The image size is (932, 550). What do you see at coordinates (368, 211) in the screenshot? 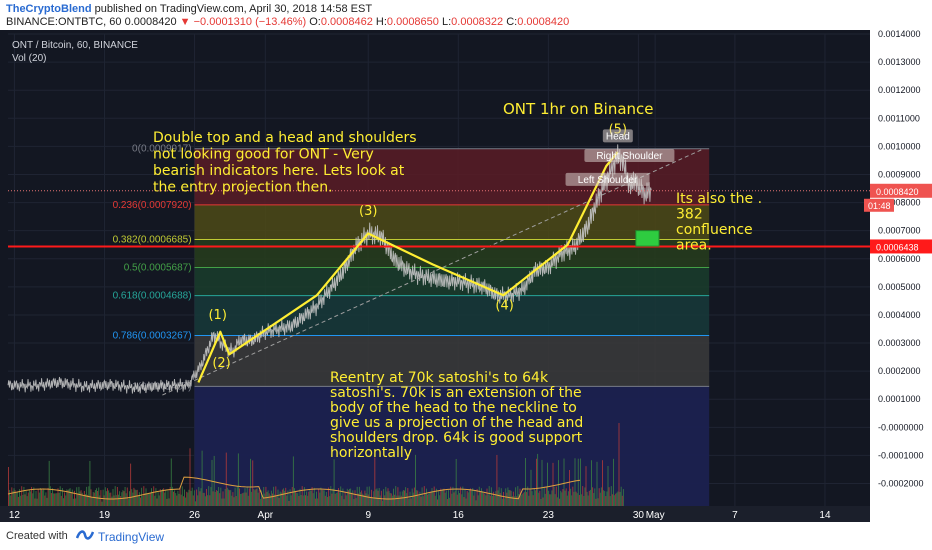
I see `wave-label: (3)` at bounding box center [368, 211].